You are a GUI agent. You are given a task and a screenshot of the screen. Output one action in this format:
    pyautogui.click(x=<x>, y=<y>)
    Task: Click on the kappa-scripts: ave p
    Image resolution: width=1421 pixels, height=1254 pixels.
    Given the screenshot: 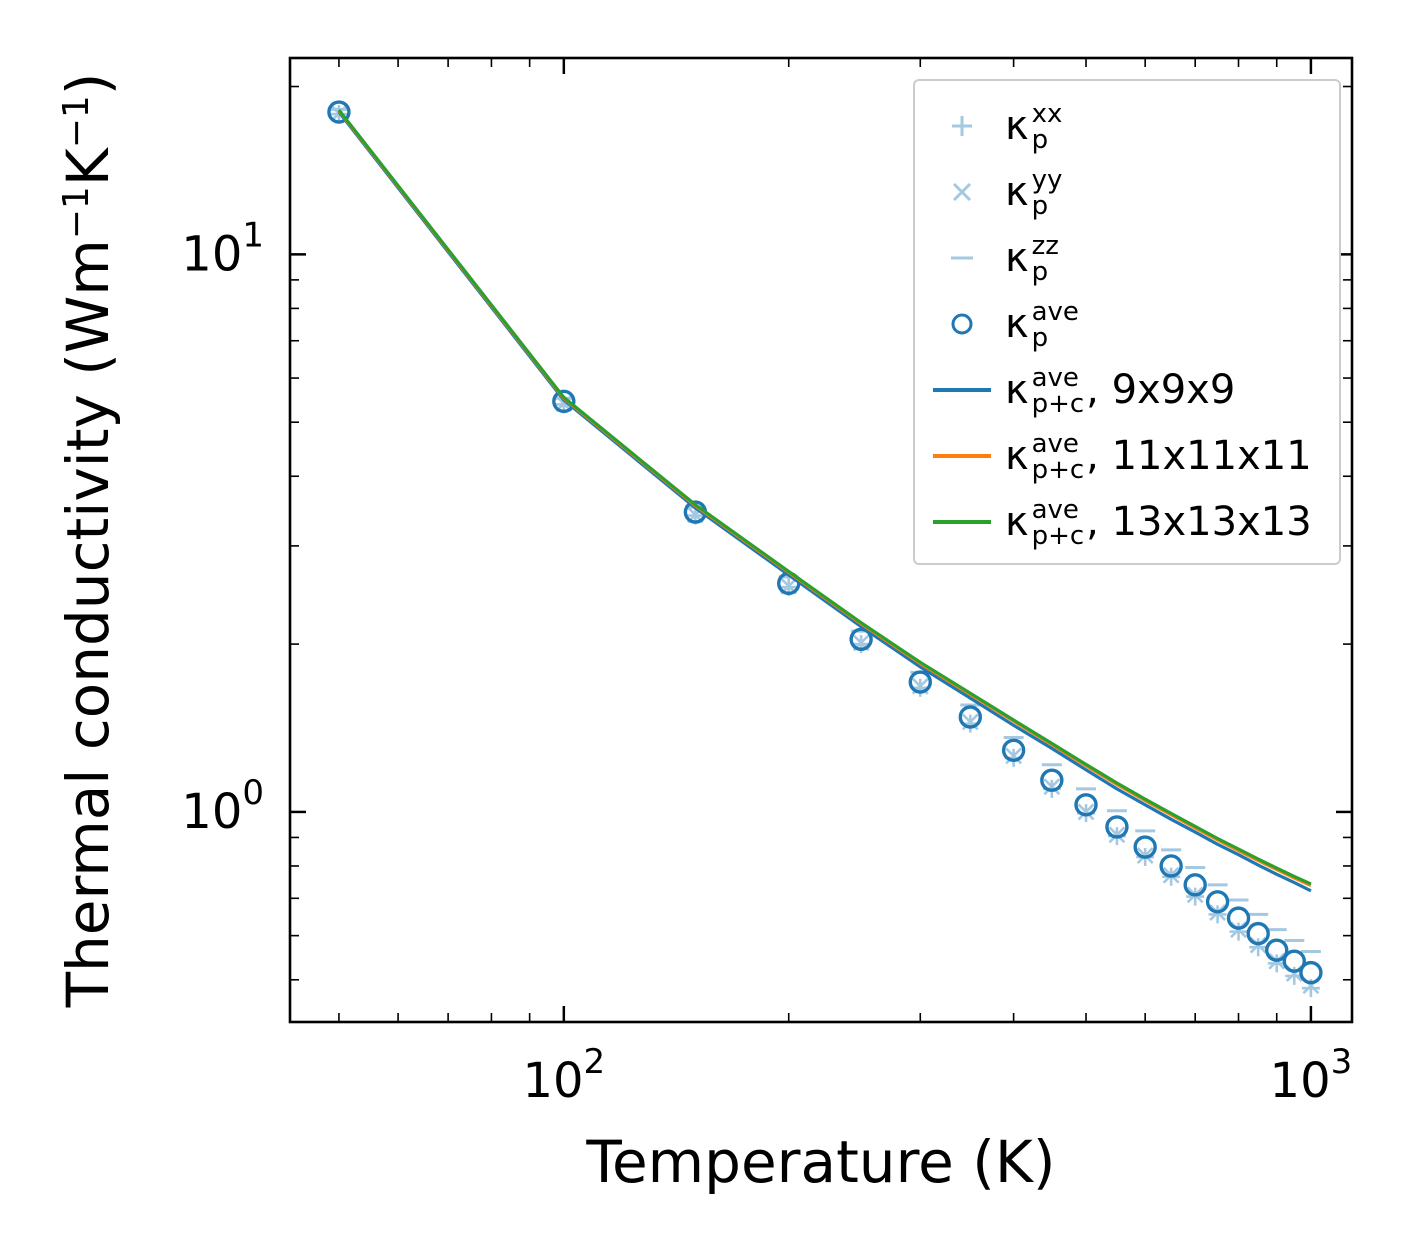 What is the action you would take?
    pyautogui.click(x=1055, y=325)
    